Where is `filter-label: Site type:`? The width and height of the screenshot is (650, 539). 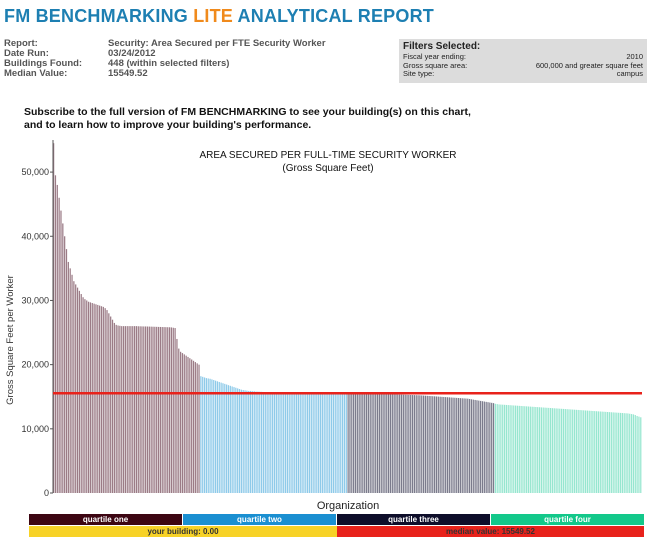 filter-label: Site type: is located at coordinates (419, 73).